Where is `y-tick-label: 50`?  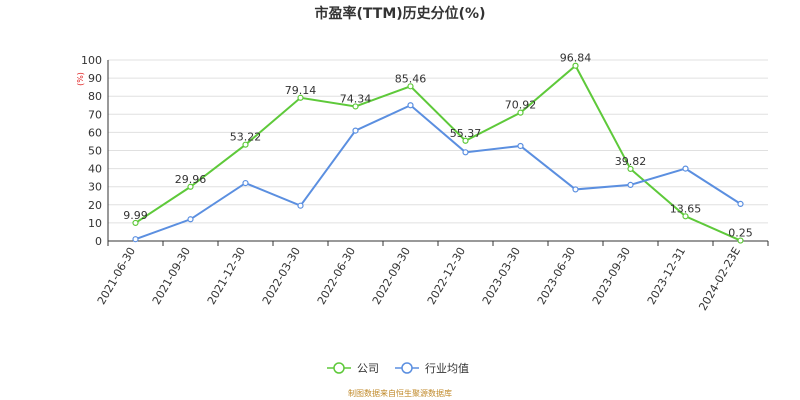
y-tick-label: 50 is located at coordinates (95, 151).